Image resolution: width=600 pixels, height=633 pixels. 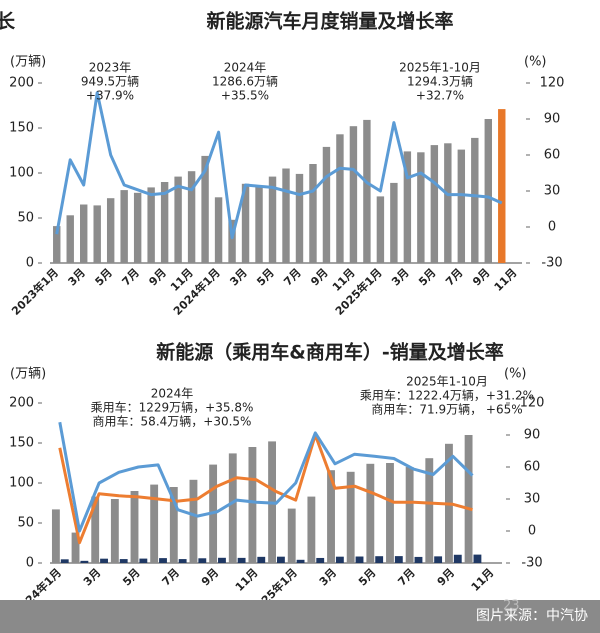 I want to click on annotation: +32.7%, so click(x=440, y=96).